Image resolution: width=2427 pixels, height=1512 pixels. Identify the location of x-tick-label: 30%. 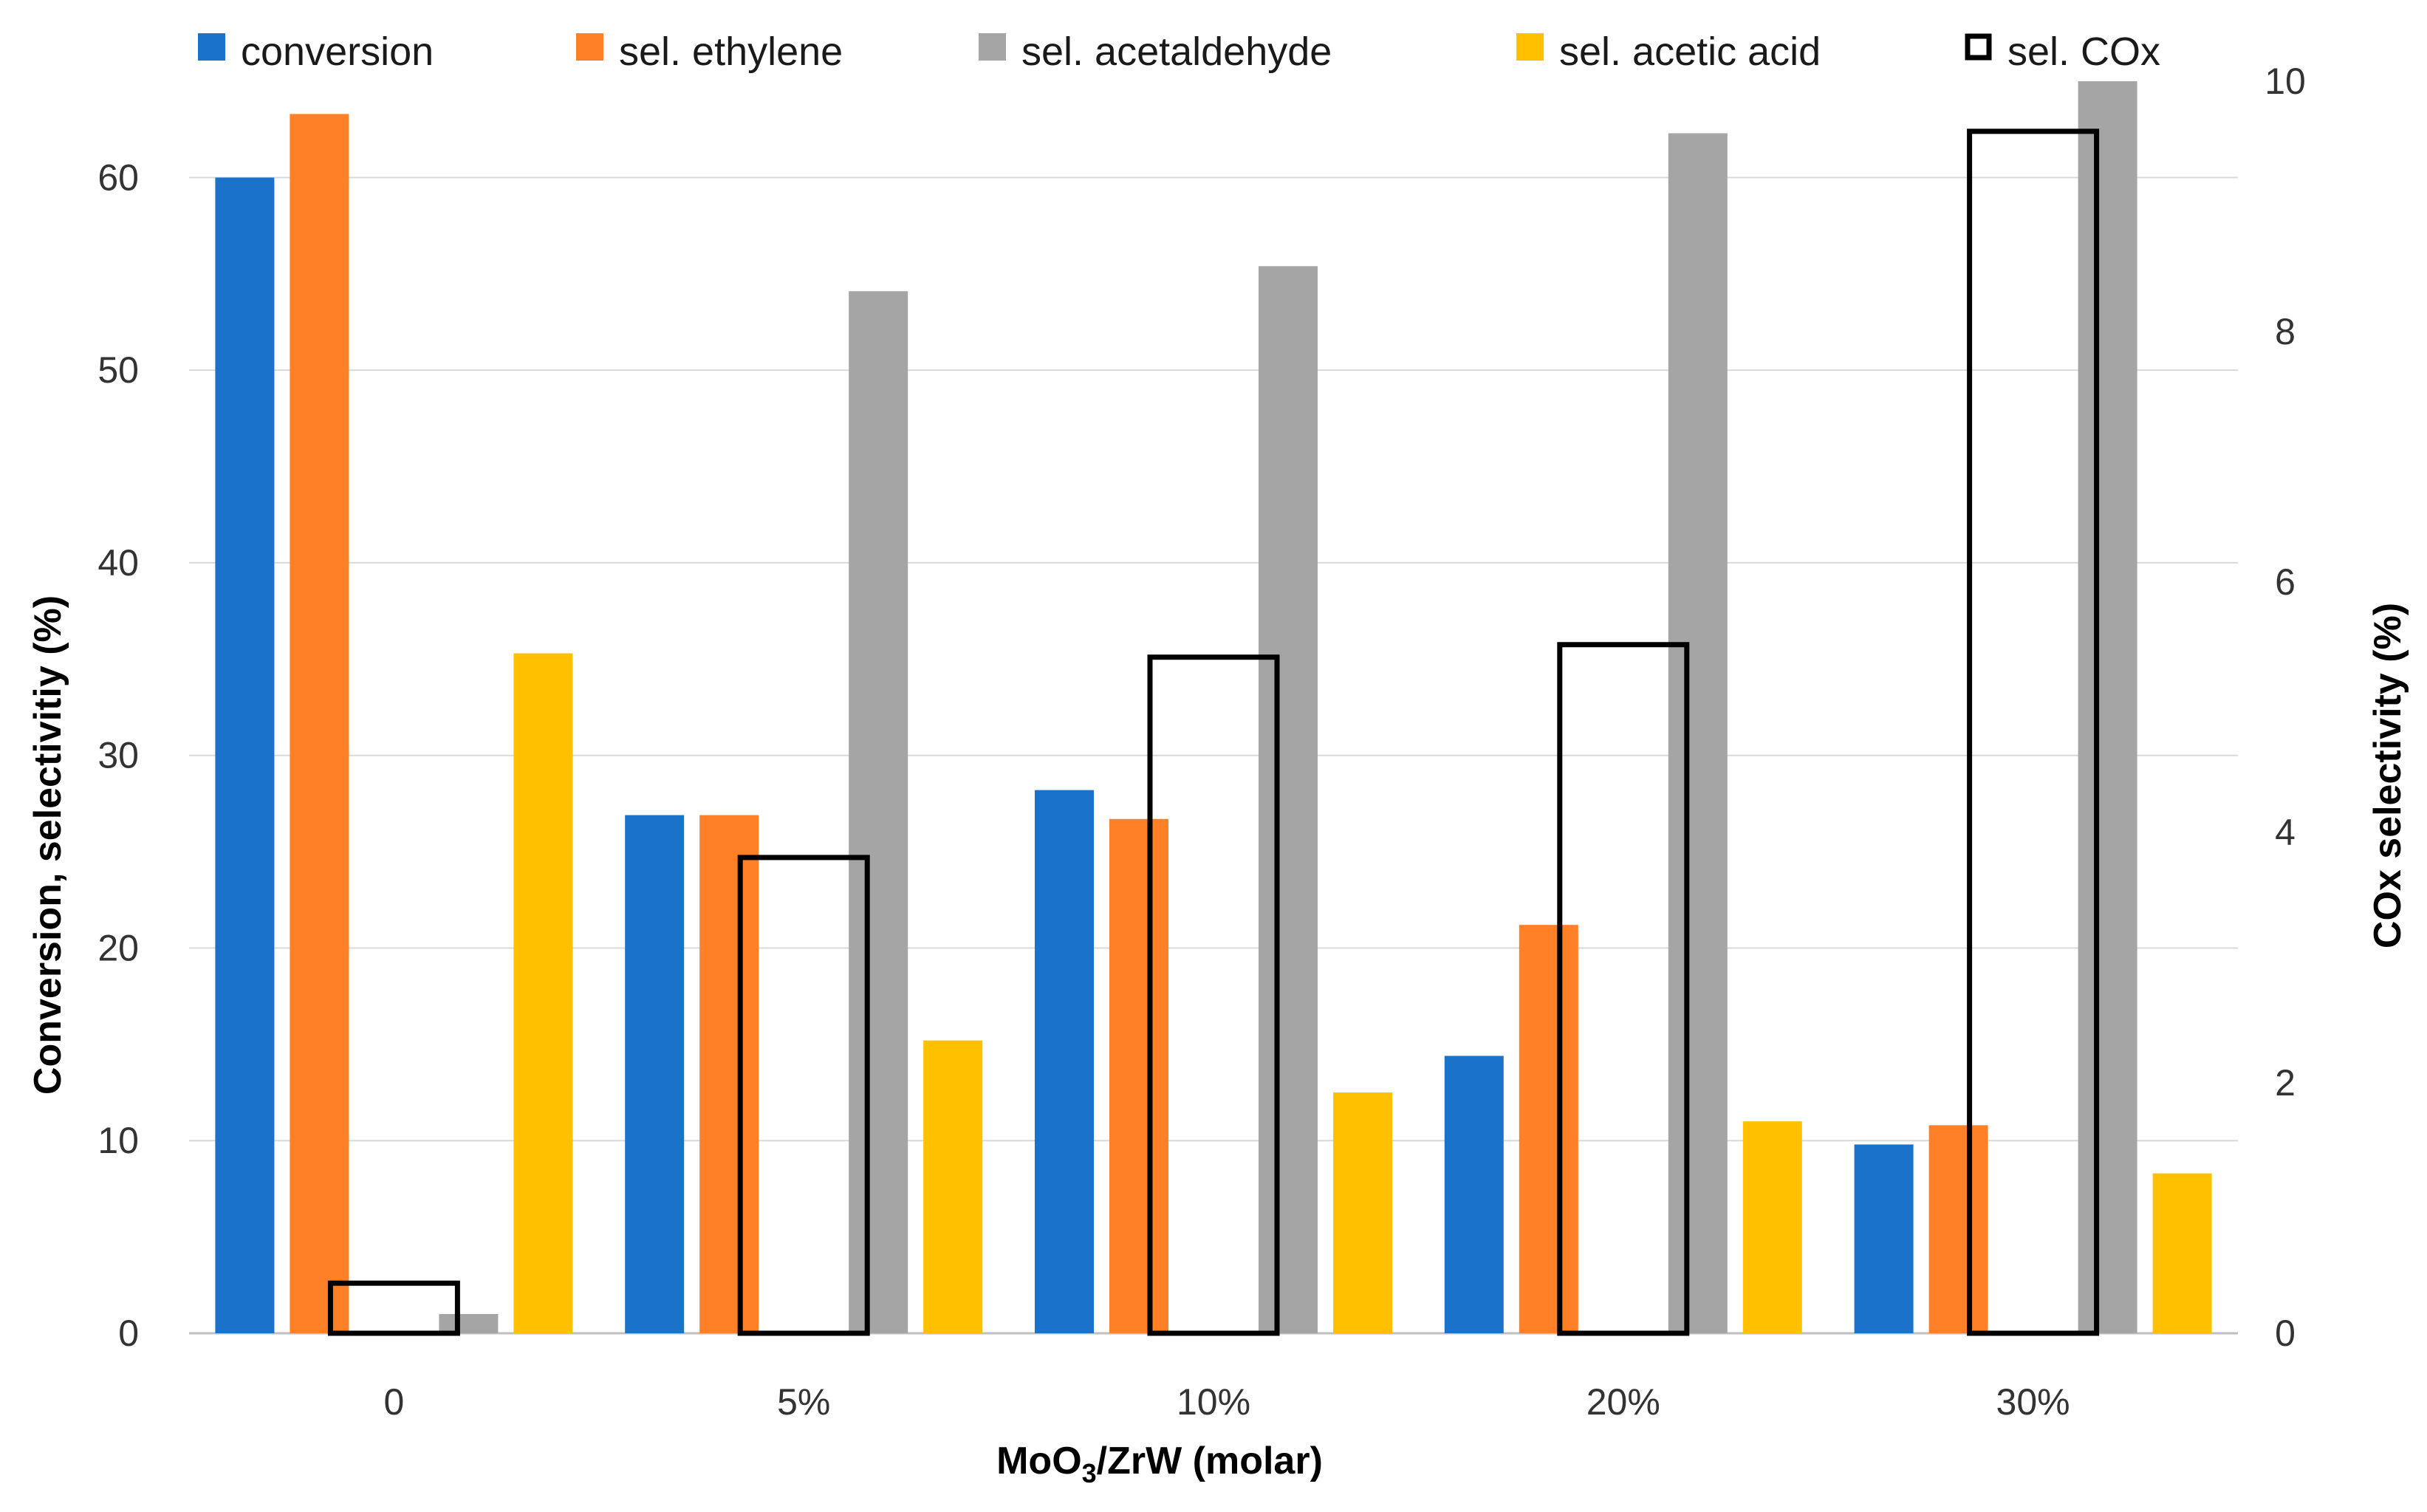
(2033, 1402).